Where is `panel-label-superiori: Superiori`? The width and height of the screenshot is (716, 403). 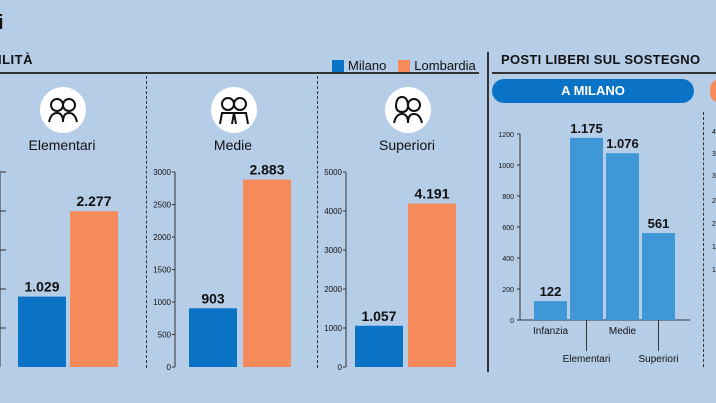
panel-label-superiori: Superiori is located at coordinates (407, 145).